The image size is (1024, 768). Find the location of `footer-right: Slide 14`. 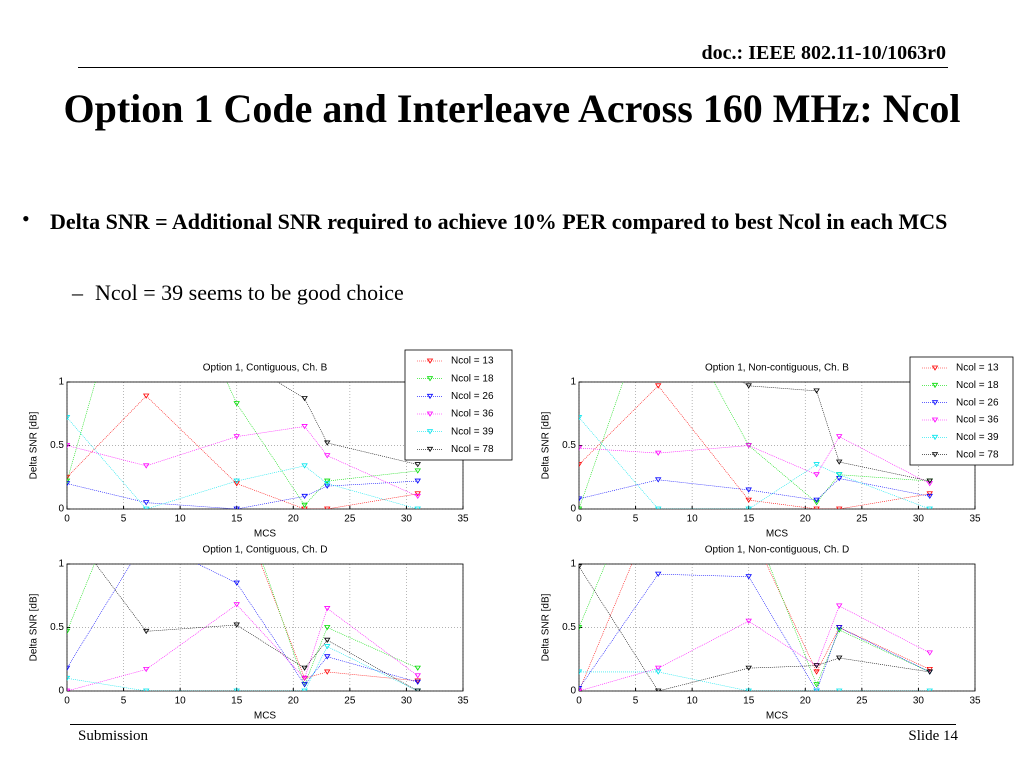

footer-right: Slide 14 is located at coordinates (933, 736).